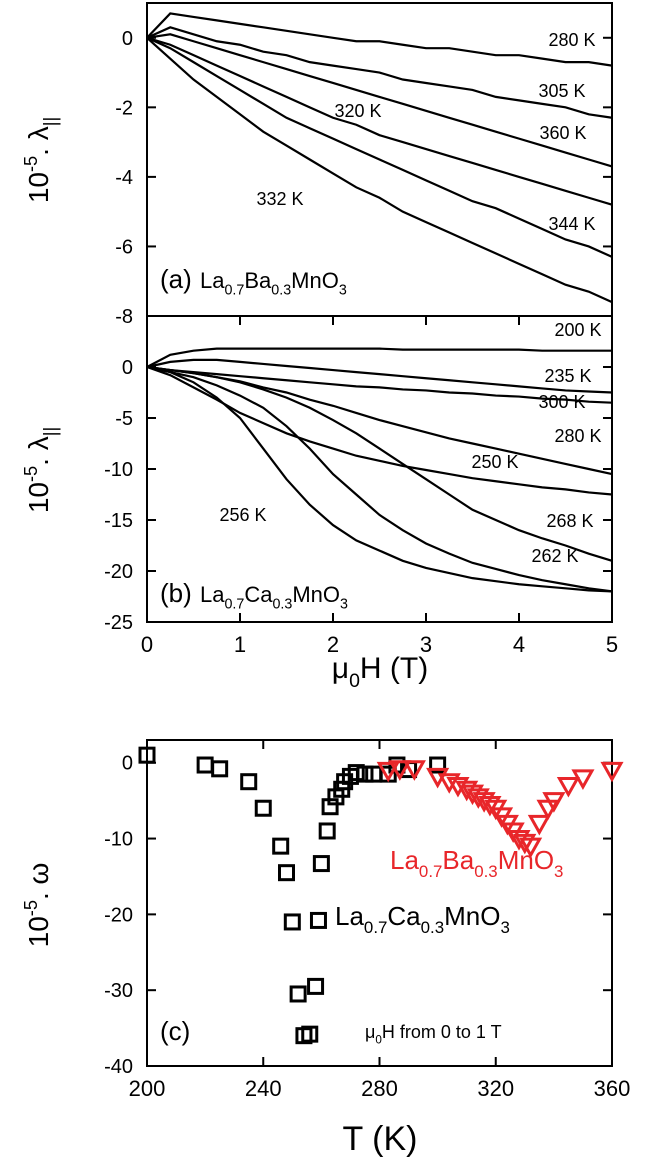  What do you see at coordinates (333, 644) in the screenshot?
I see `x-tick-label: 2` at bounding box center [333, 644].